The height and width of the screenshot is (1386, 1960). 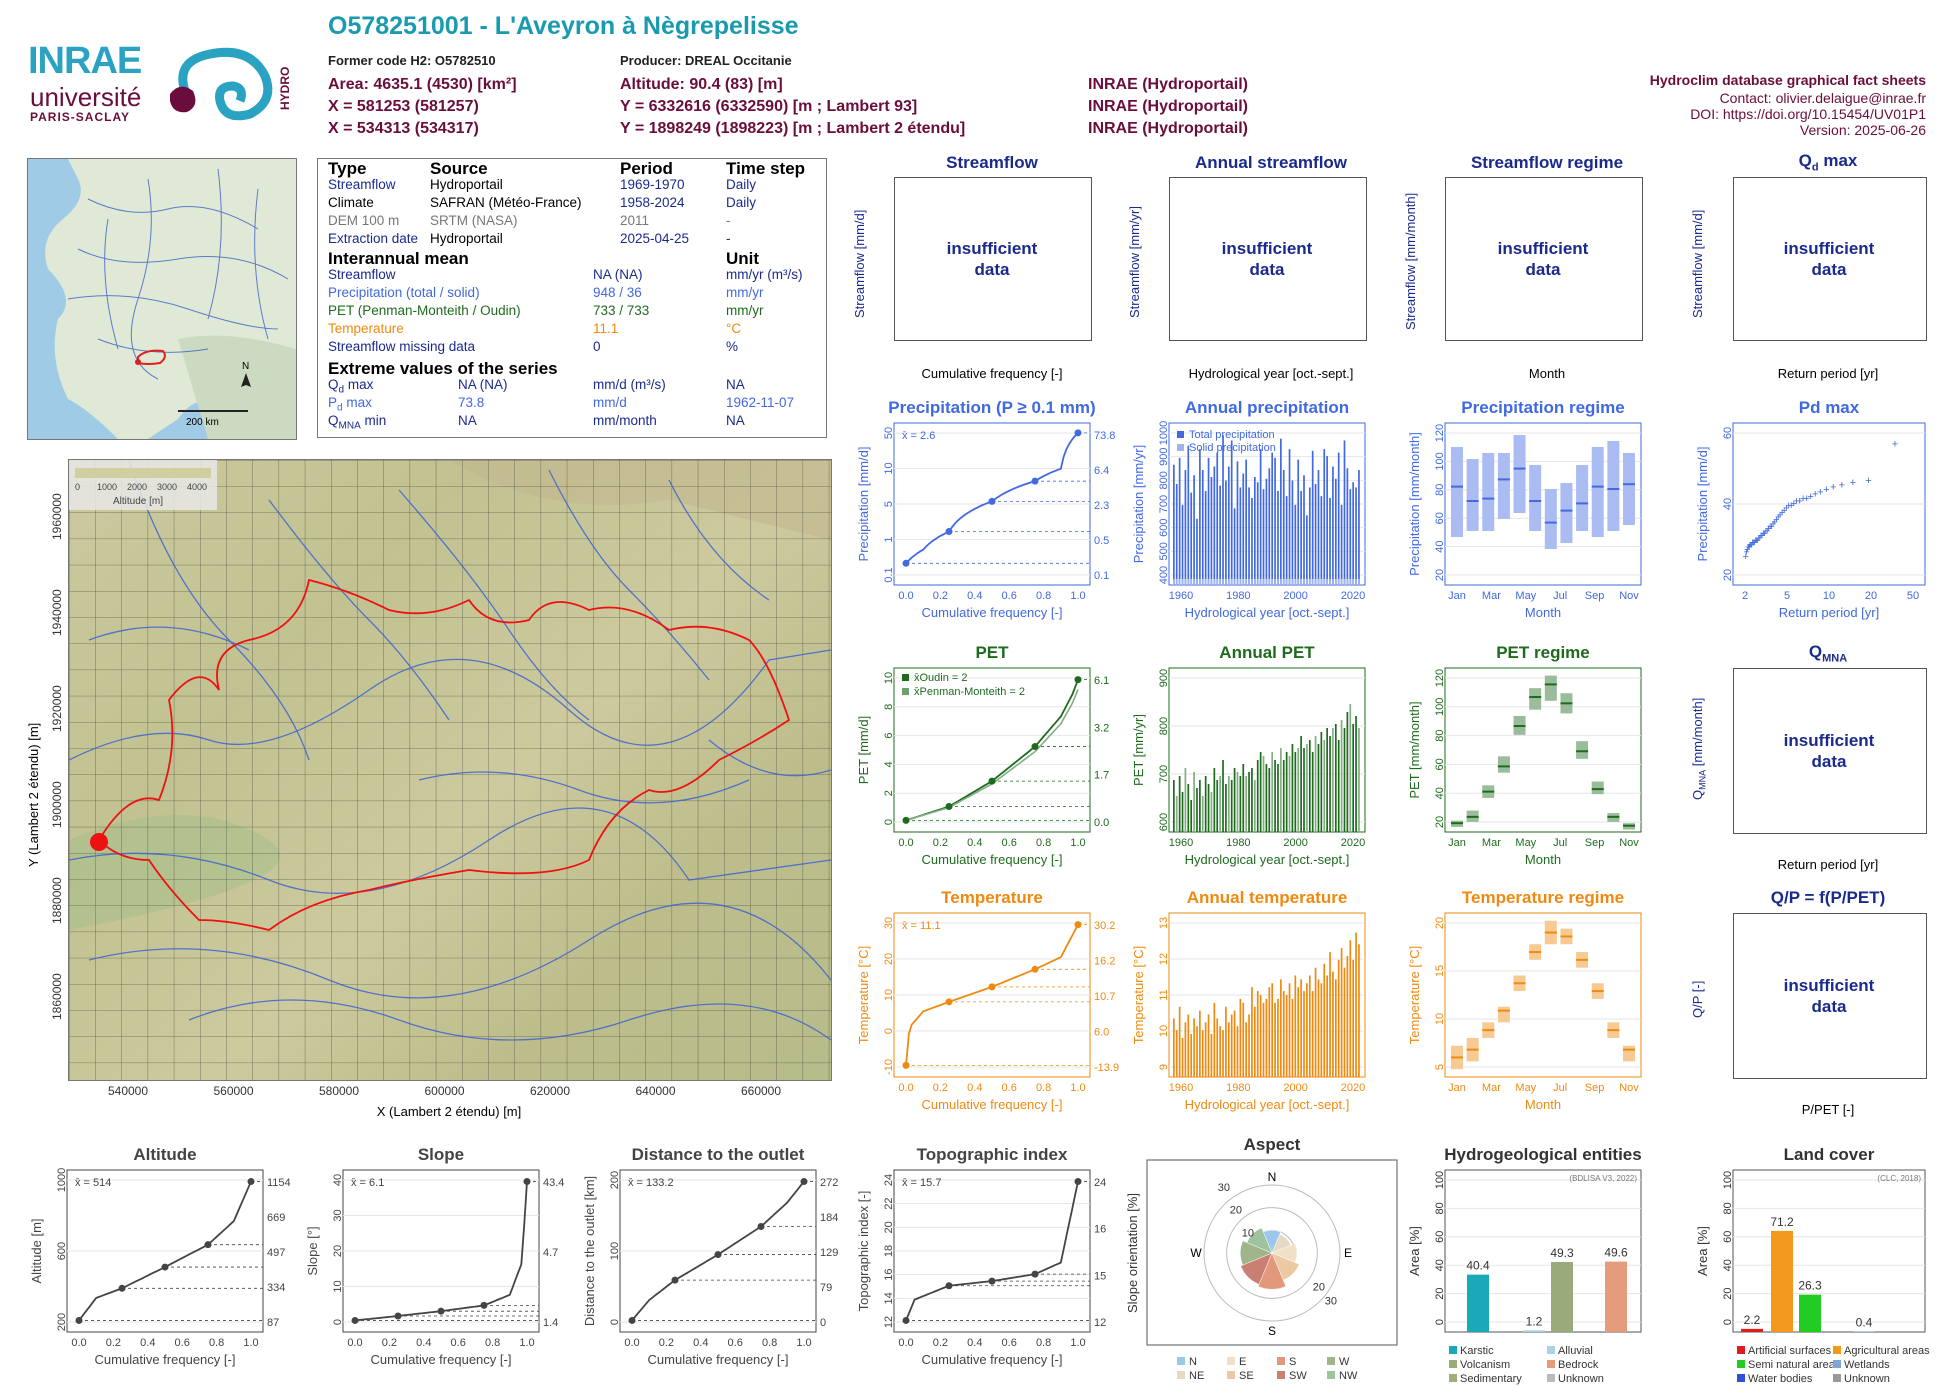 I want to click on map-xtick: 580000, so click(x=339, y=1091).